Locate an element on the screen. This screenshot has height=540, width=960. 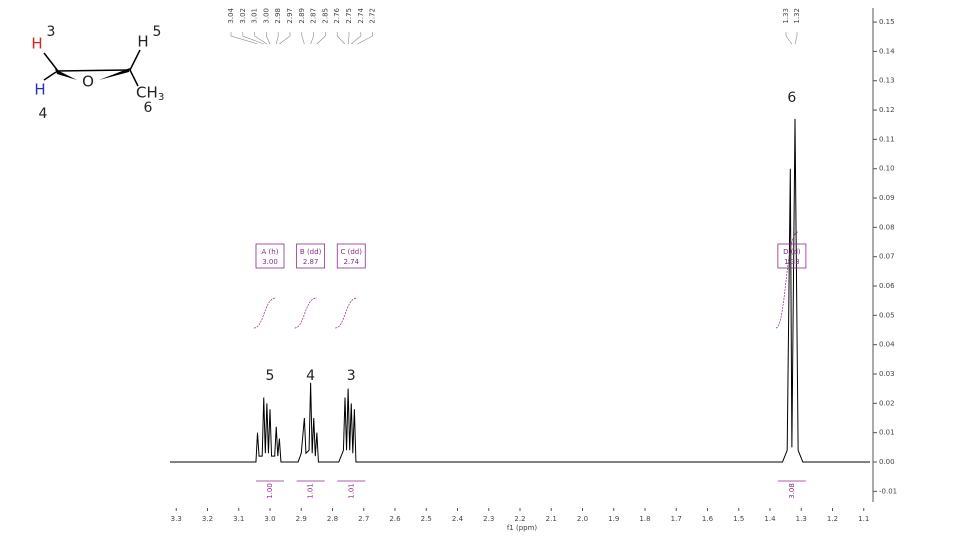
x-tick-label: 2.5 is located at coordinates (426, 519).